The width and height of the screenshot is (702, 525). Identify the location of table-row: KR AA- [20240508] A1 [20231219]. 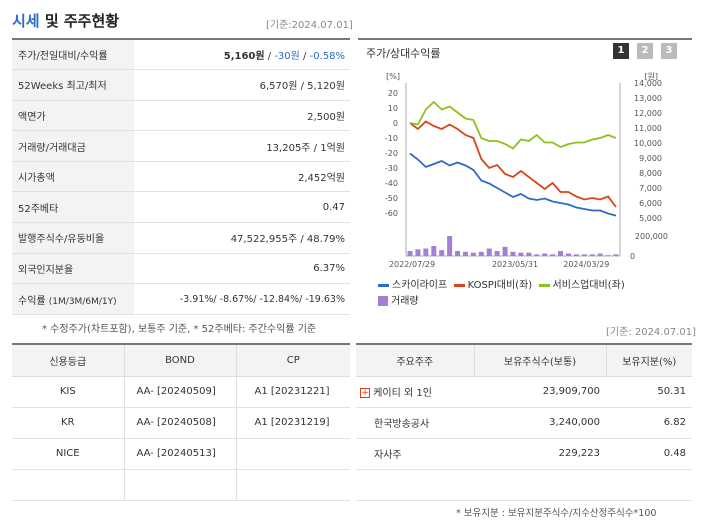
(181, 423).